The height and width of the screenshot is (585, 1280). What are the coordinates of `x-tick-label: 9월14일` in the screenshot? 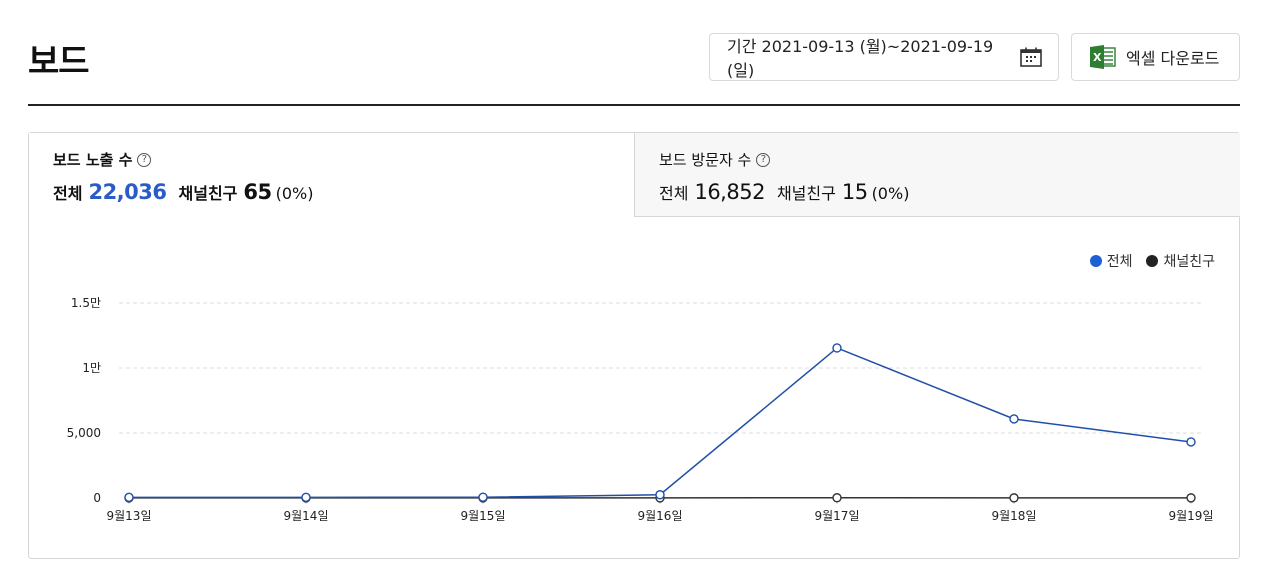 It's located at (306, 516).